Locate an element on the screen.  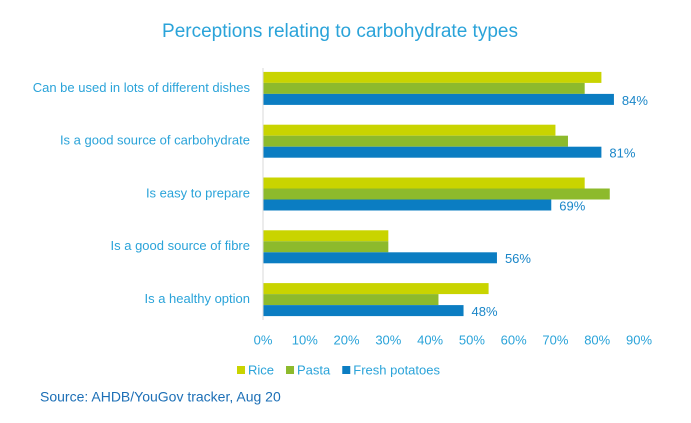
y-tick-label: Is a healthy option is located at coordinates (197, 298).